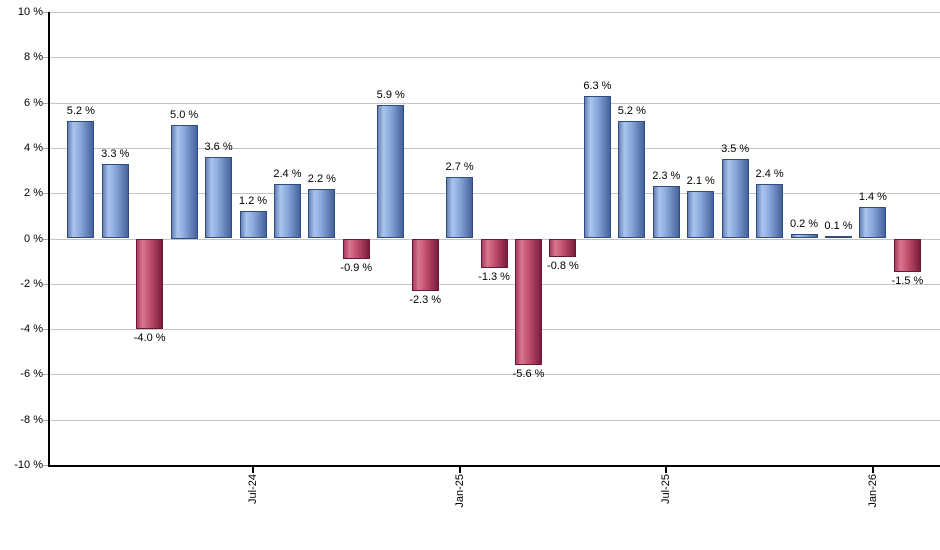  Describe the element at coordinates (838, 226) in the screenshot. I see `bar-value-label: 0.1 %` at that location.